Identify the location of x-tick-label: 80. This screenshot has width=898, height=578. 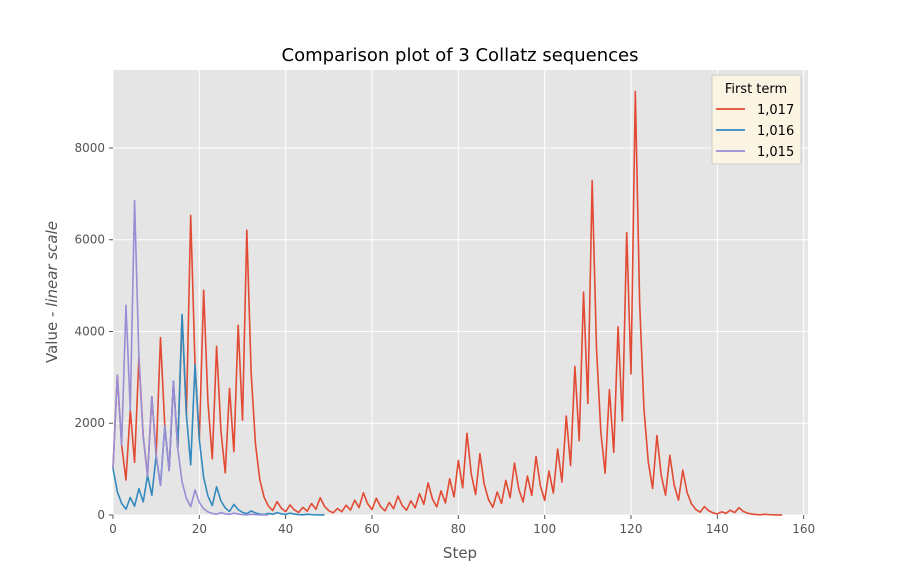
(458, 529).